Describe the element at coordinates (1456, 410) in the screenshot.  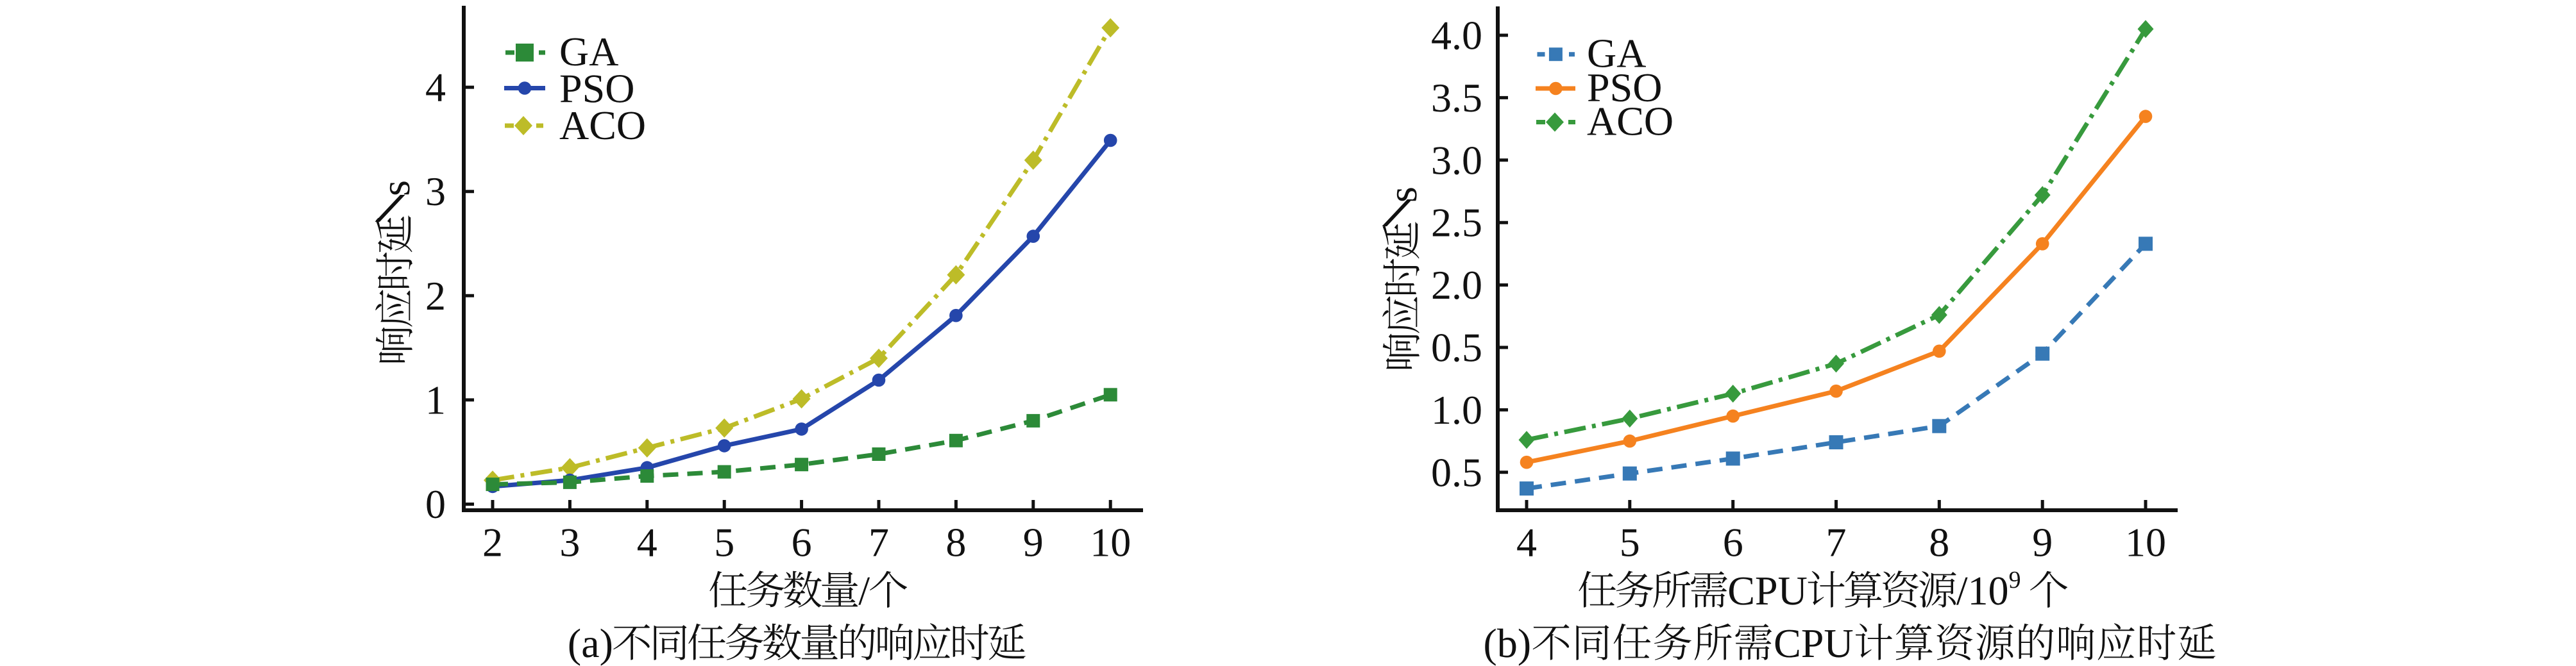
I see `svg-text: 1.0` at that location.